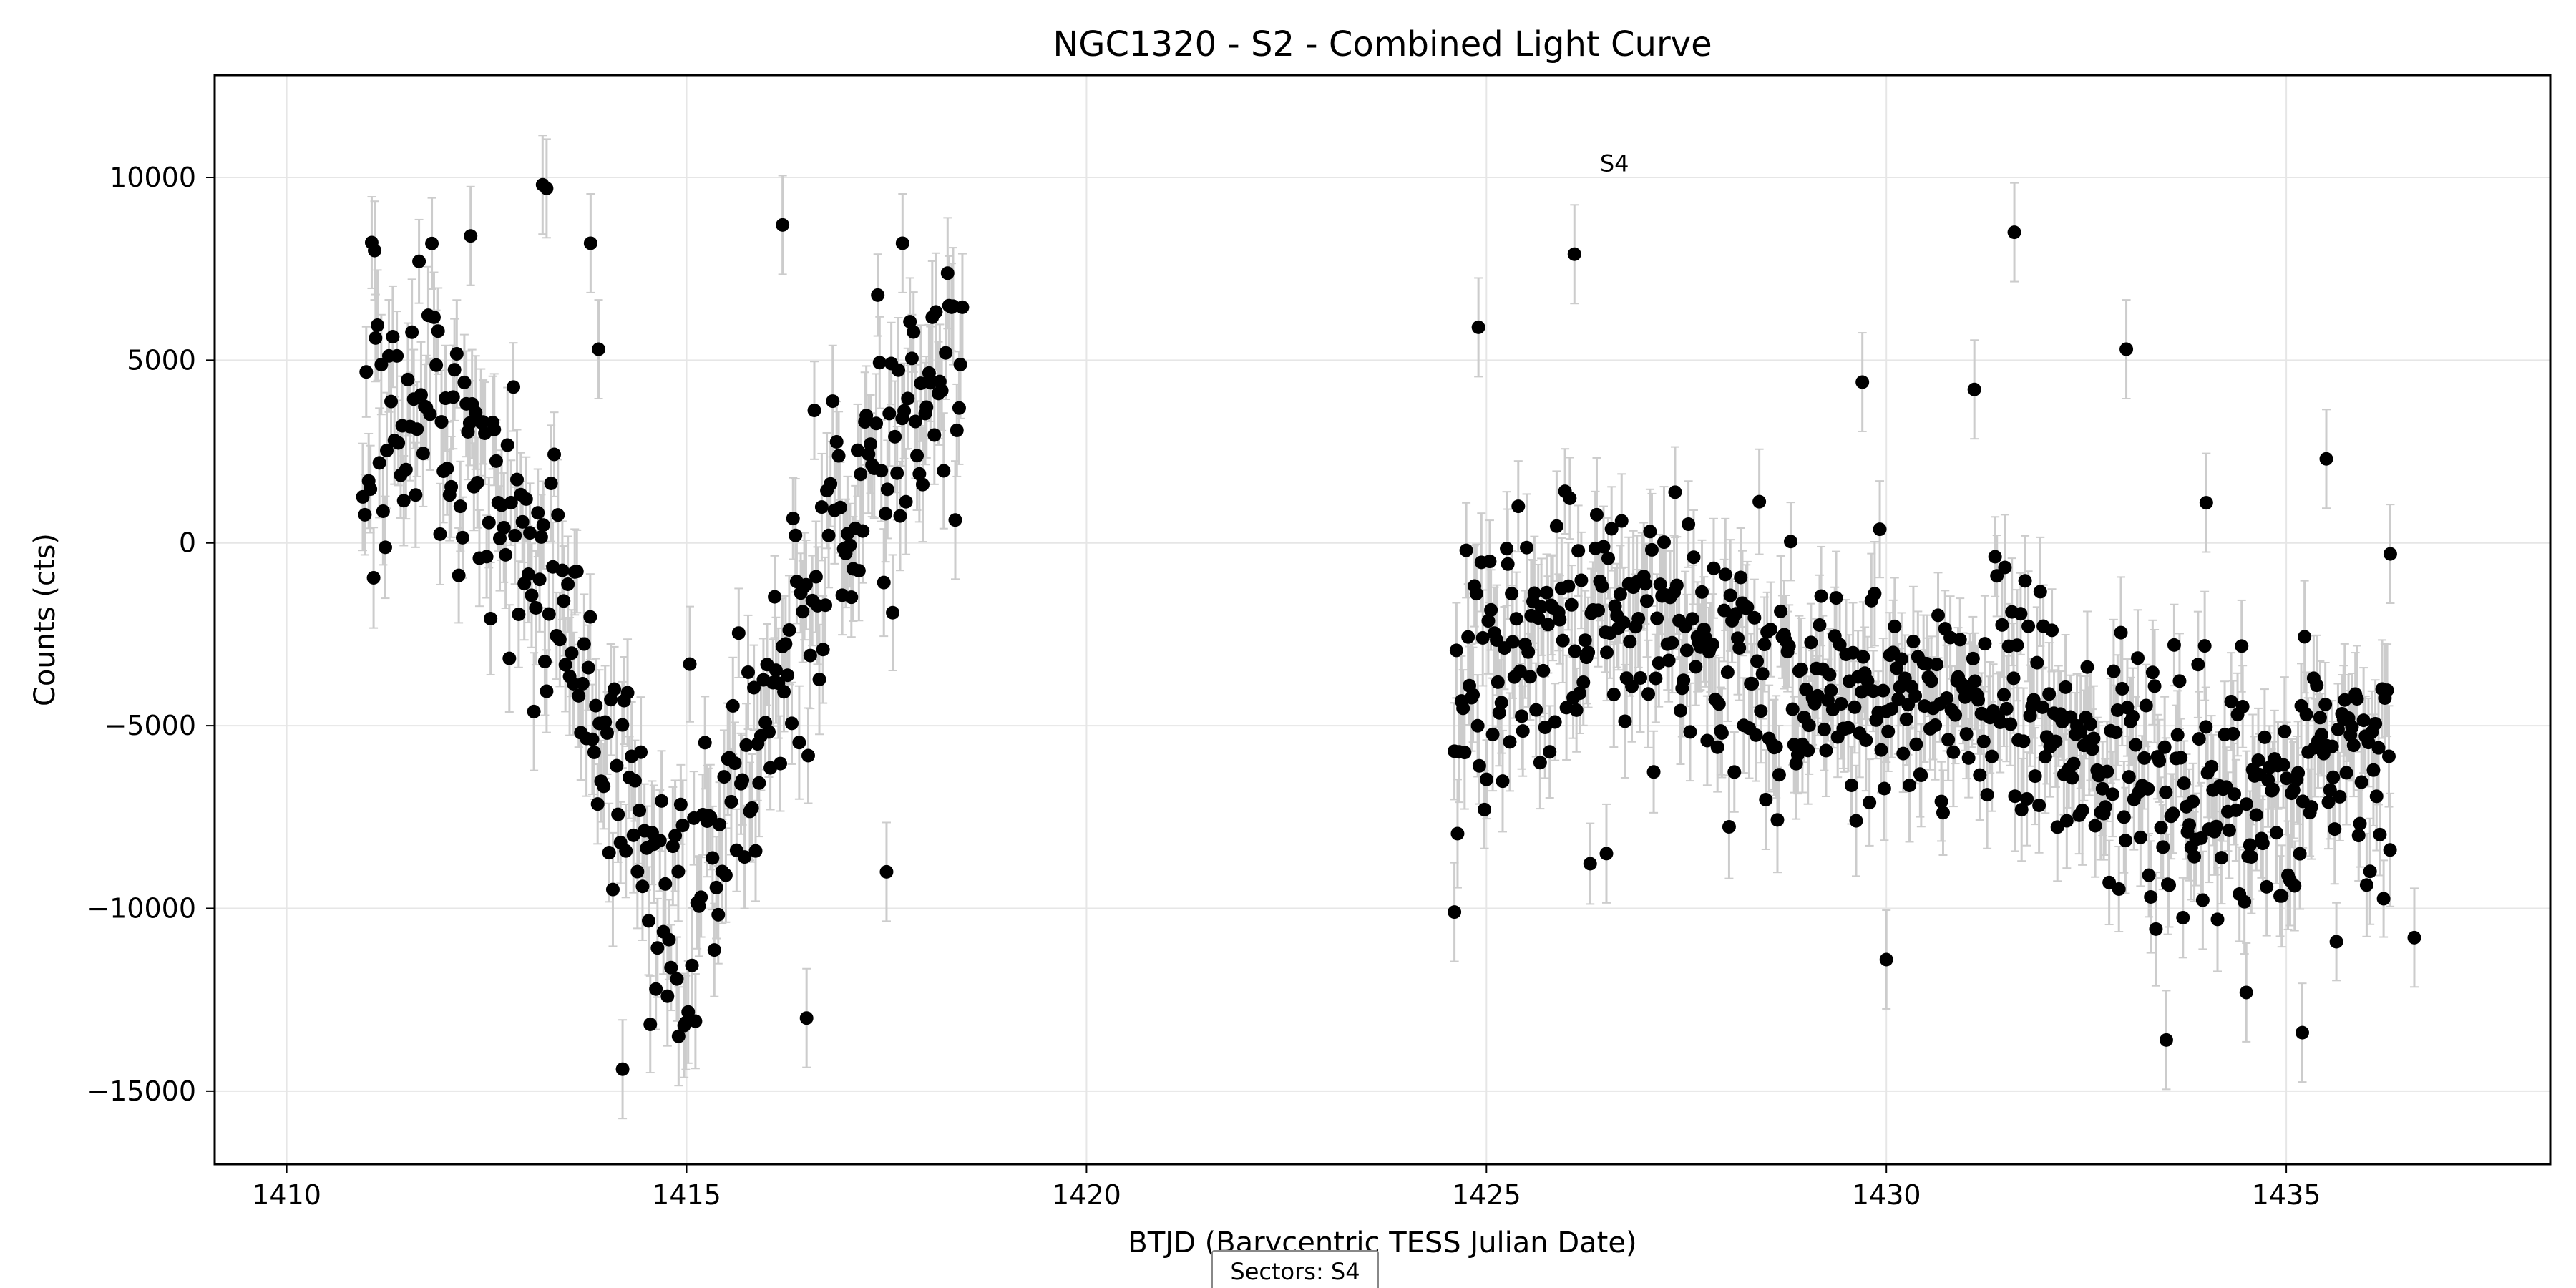  What do you see at coordinates (187, 543) in the screenshot?
I see `y-tick-label: 0` at bounding box center [187, 543].